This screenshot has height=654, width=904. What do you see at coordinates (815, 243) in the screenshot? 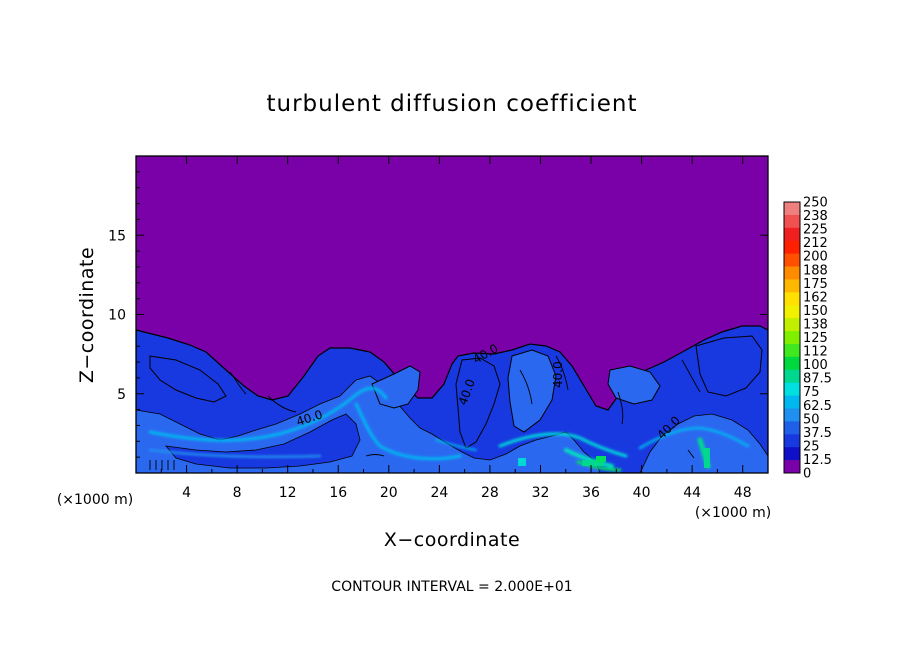
I see `colorbar-label: 212` at bounding box center [815, 243].